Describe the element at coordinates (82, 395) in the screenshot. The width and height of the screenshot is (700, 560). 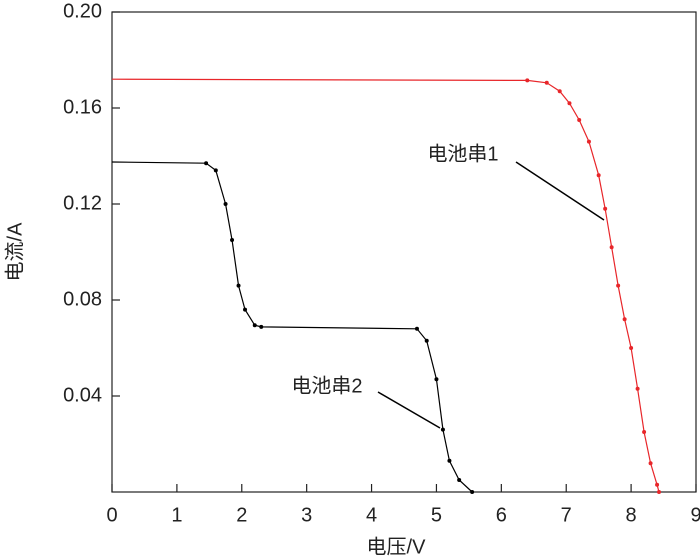
I see `y-tick-label: 0.04` at that location.